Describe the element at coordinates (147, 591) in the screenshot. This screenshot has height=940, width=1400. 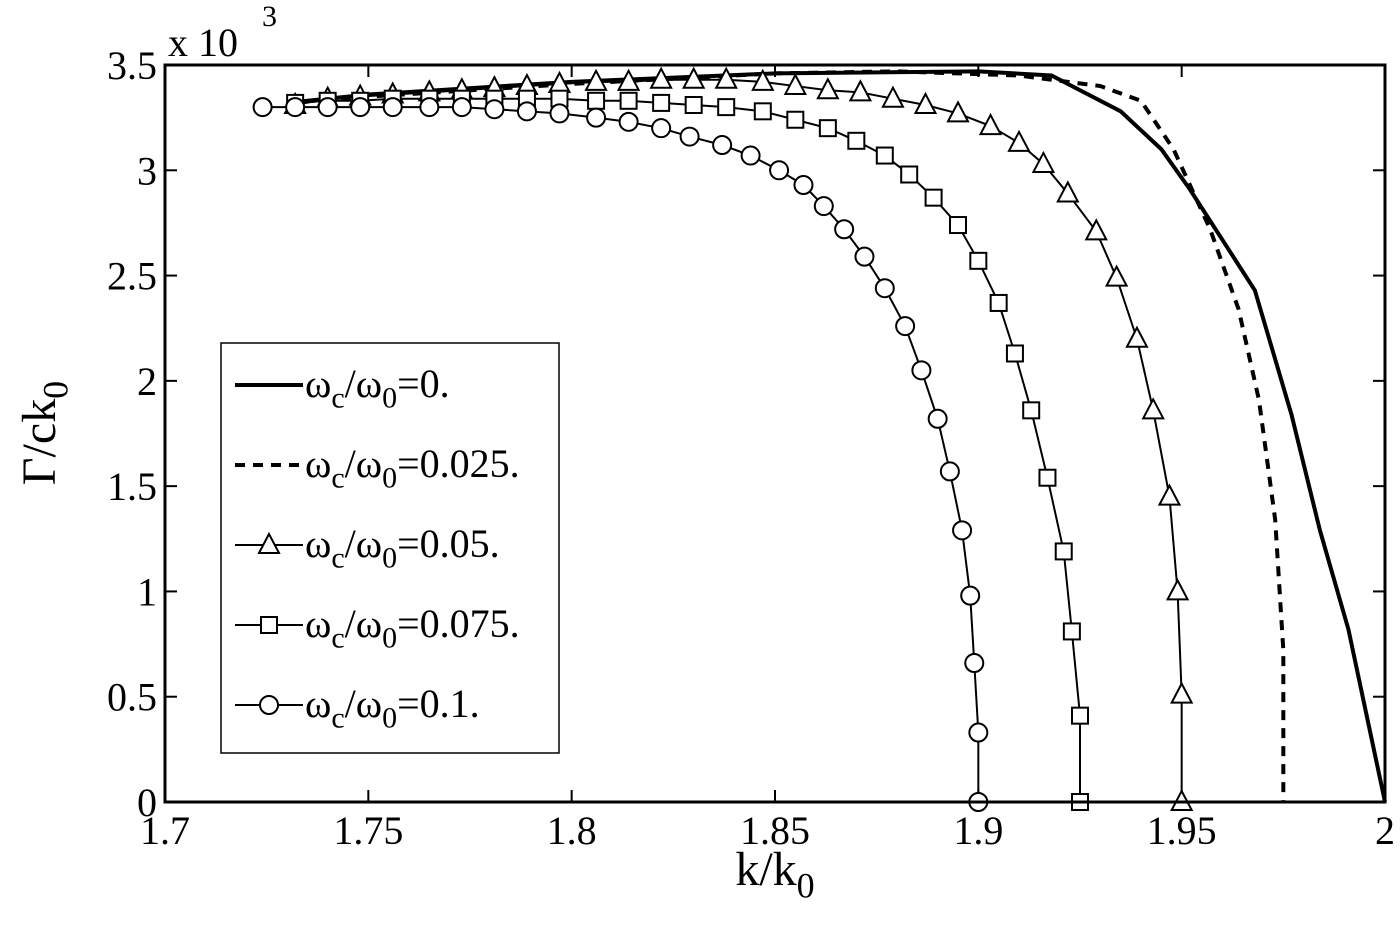
I see `y-tick-label: 1` at that location.